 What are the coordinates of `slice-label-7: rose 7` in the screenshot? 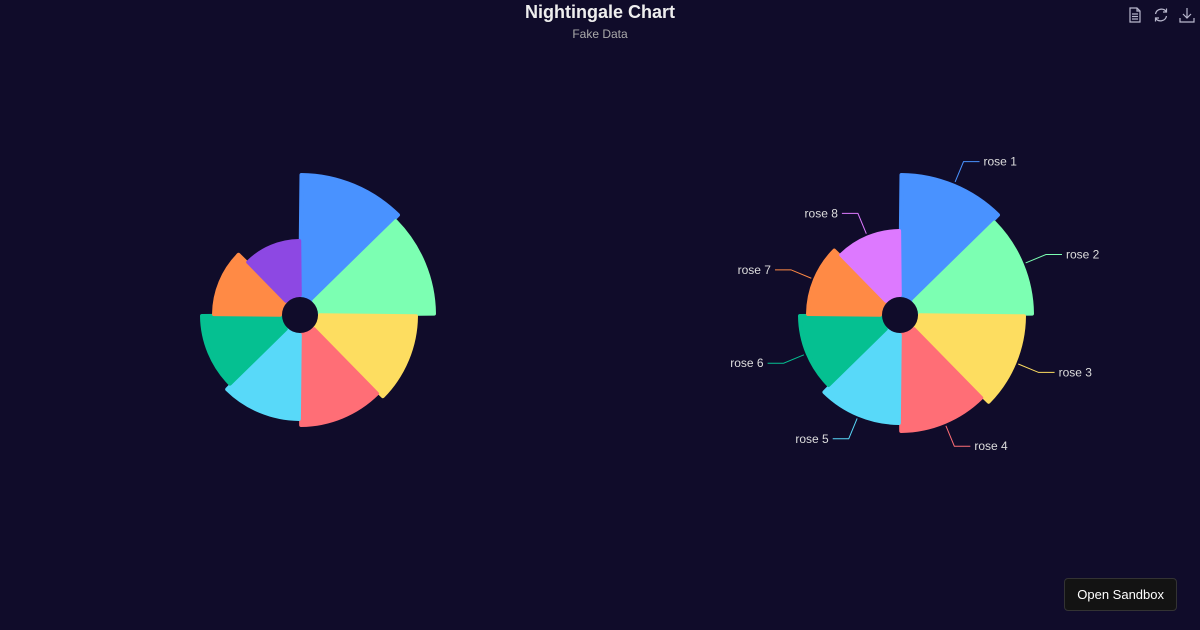 It's located at (755, 270).